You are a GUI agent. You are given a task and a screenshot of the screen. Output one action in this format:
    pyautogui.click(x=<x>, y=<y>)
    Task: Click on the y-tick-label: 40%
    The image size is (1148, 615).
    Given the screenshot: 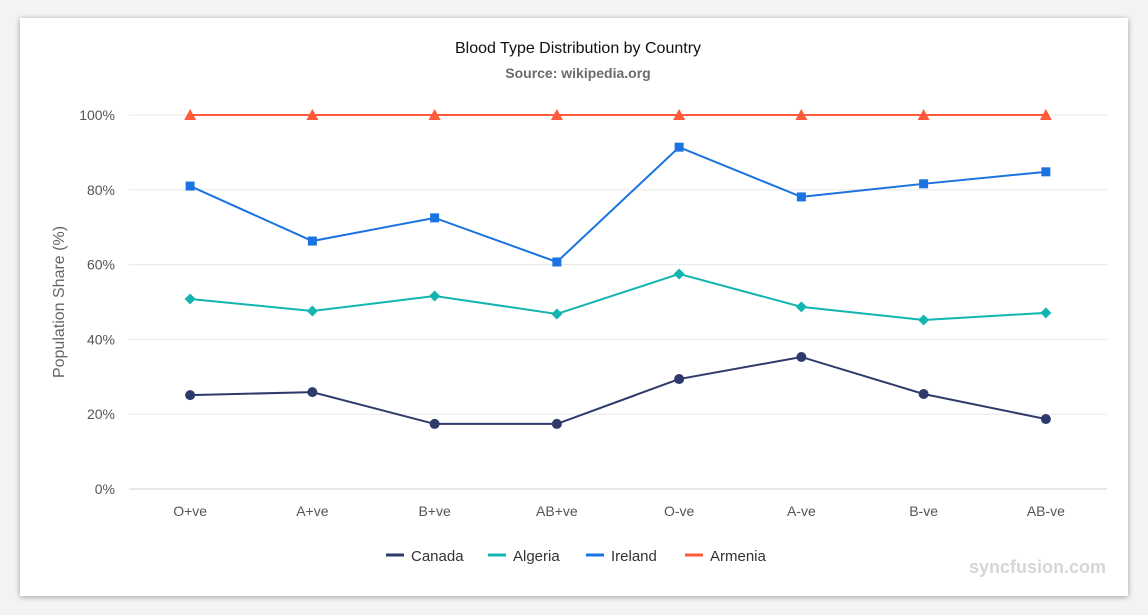 What is the action you would take?
    pyautogui.click(x=101, y=339)
    